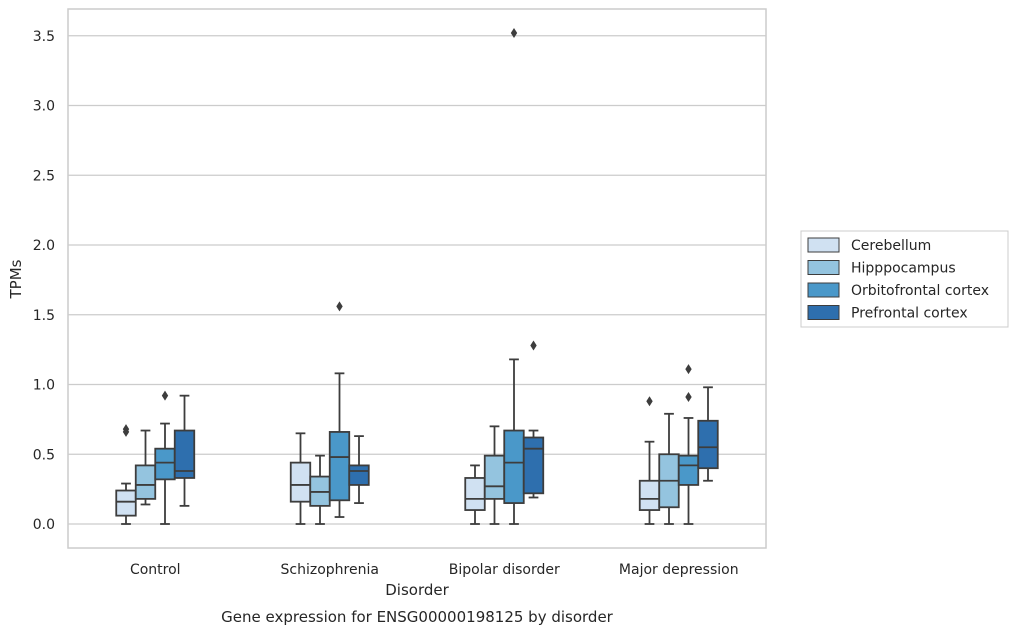  I want to click on legend-label: Orbitofrontal cortex, so click(920, 291).